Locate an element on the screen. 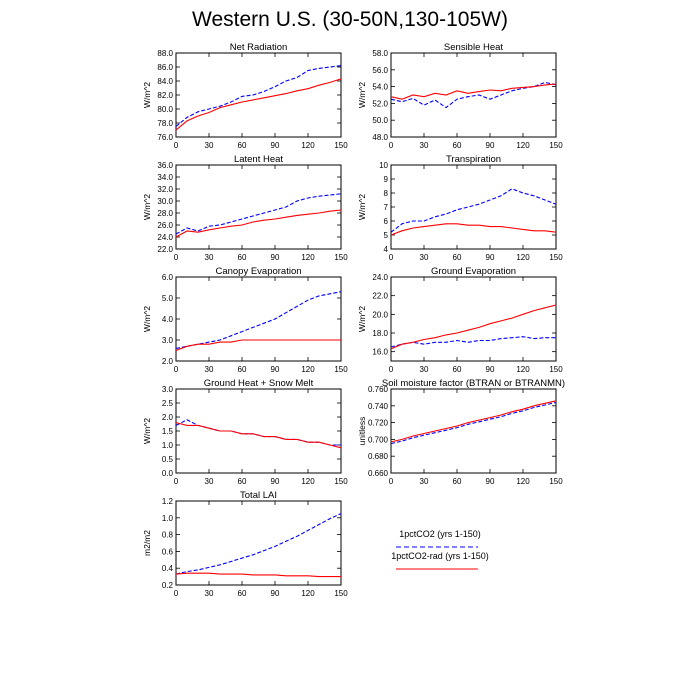 Image resolution: width=700 pixels, height=700 pixels. y-tick-label: 6 is located at coordinates (386, 221).